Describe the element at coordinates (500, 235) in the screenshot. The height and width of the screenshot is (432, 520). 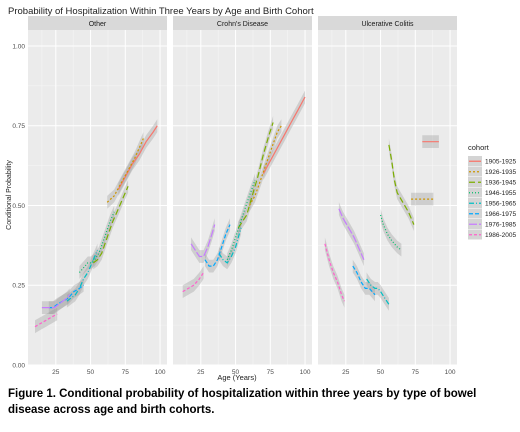
I see `legend-label: 1986-2005` at that location.